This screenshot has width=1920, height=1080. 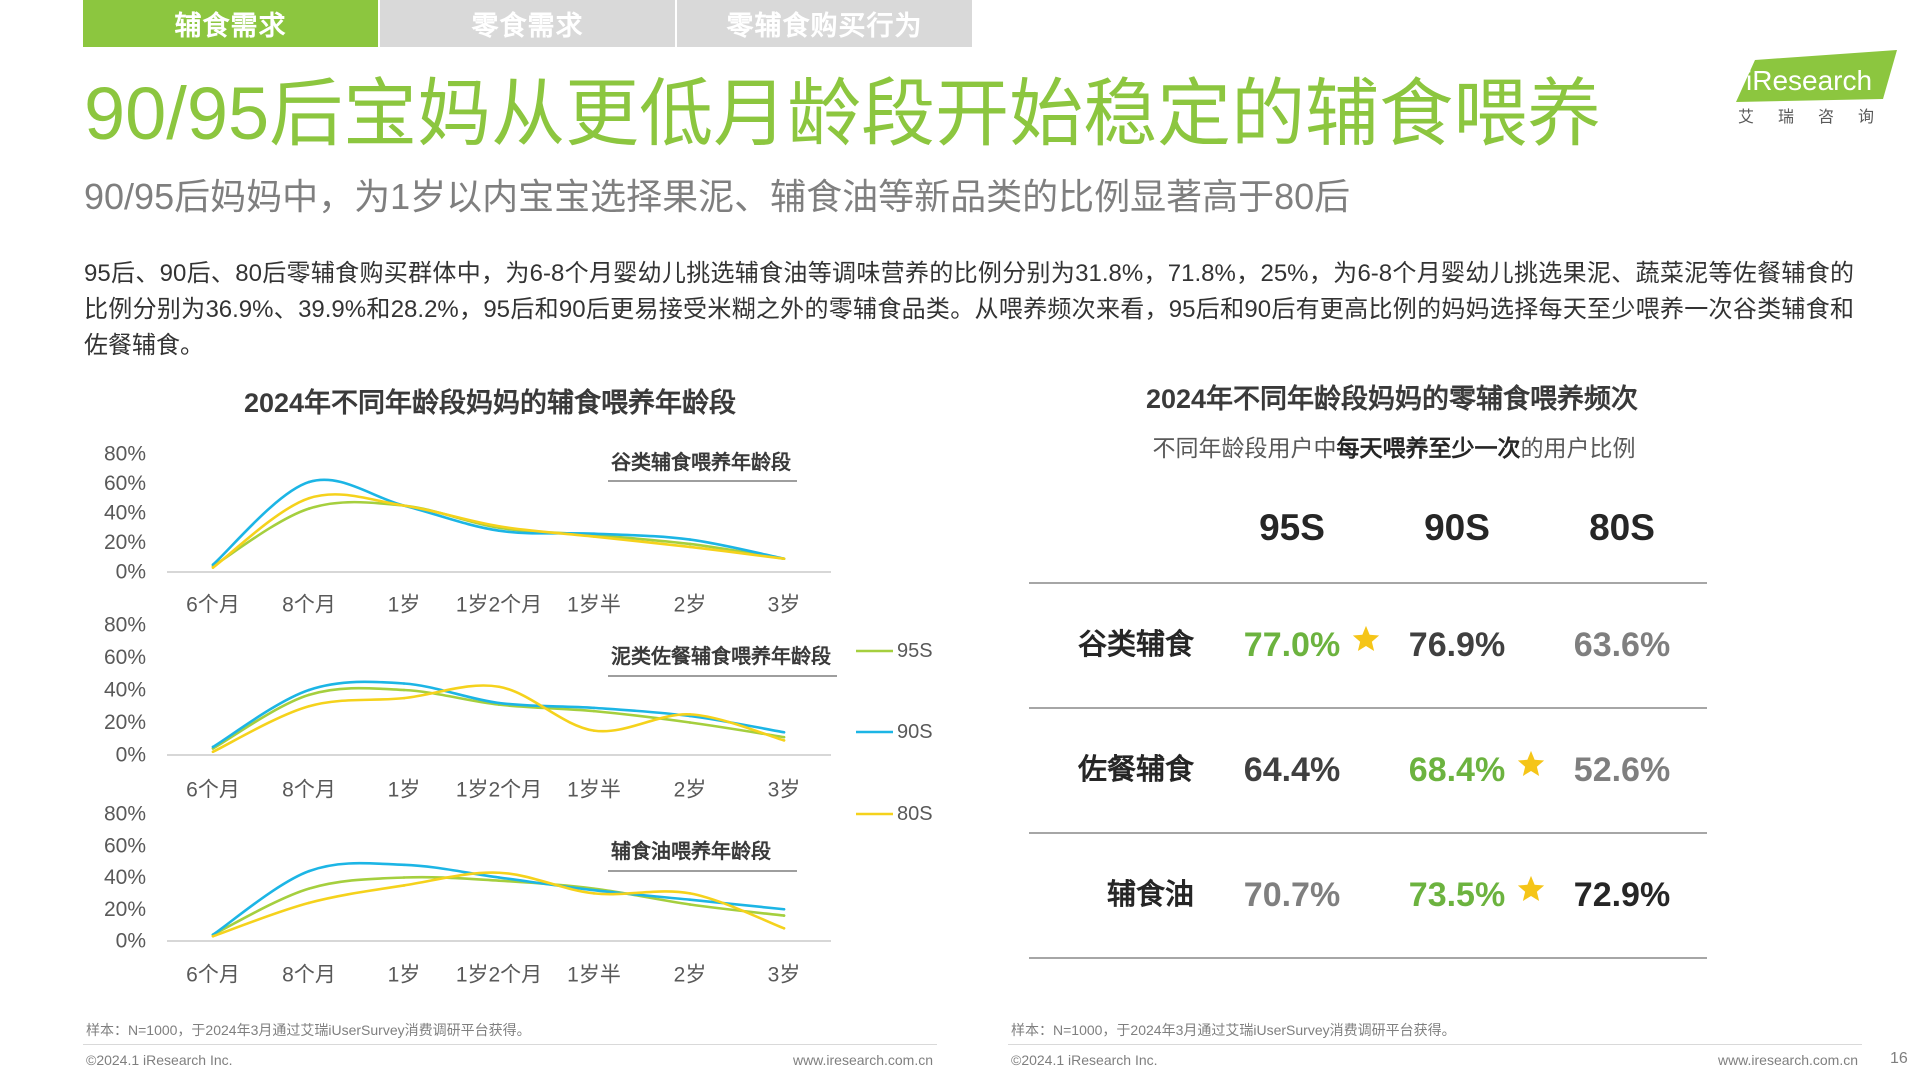 I want to click on x-tick-label: 3岁, so click(x=784, y=975).